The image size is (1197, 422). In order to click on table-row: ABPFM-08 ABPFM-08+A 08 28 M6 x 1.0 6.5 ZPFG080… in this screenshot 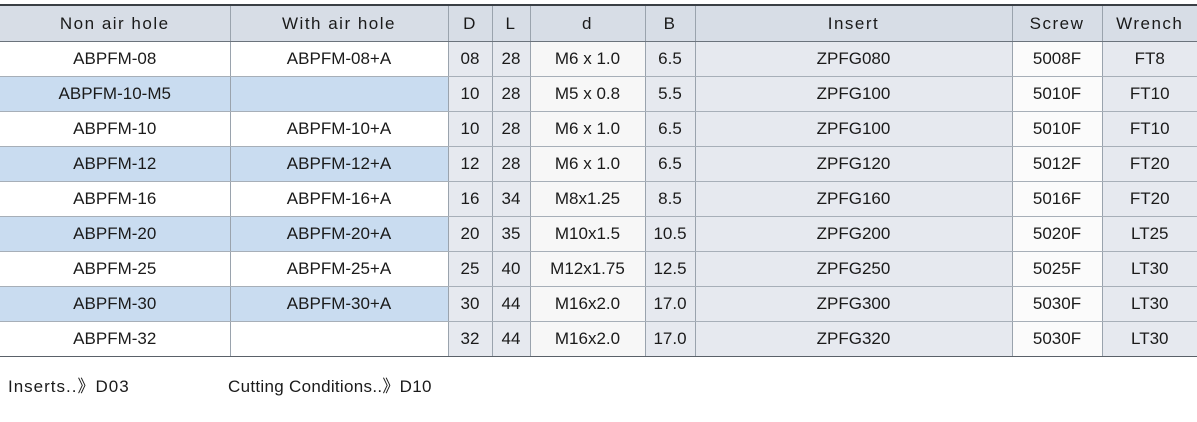, I will do `click(598, 59)`.